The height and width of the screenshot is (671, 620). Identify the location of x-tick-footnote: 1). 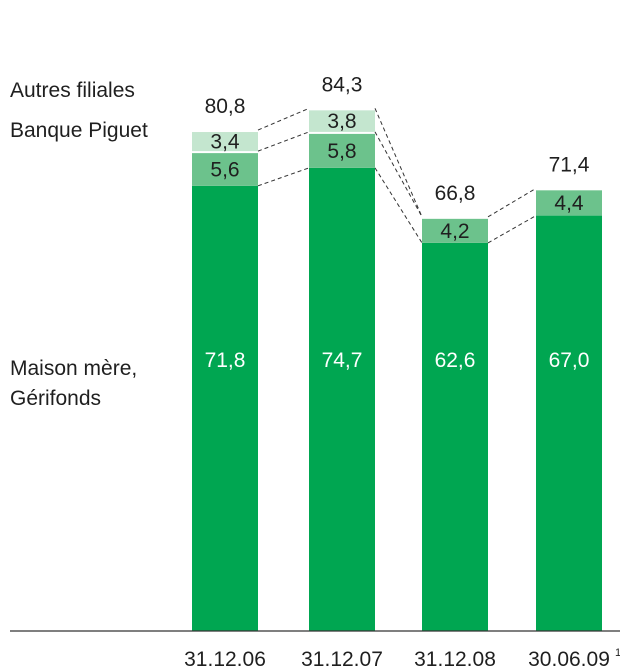
(617, 653).